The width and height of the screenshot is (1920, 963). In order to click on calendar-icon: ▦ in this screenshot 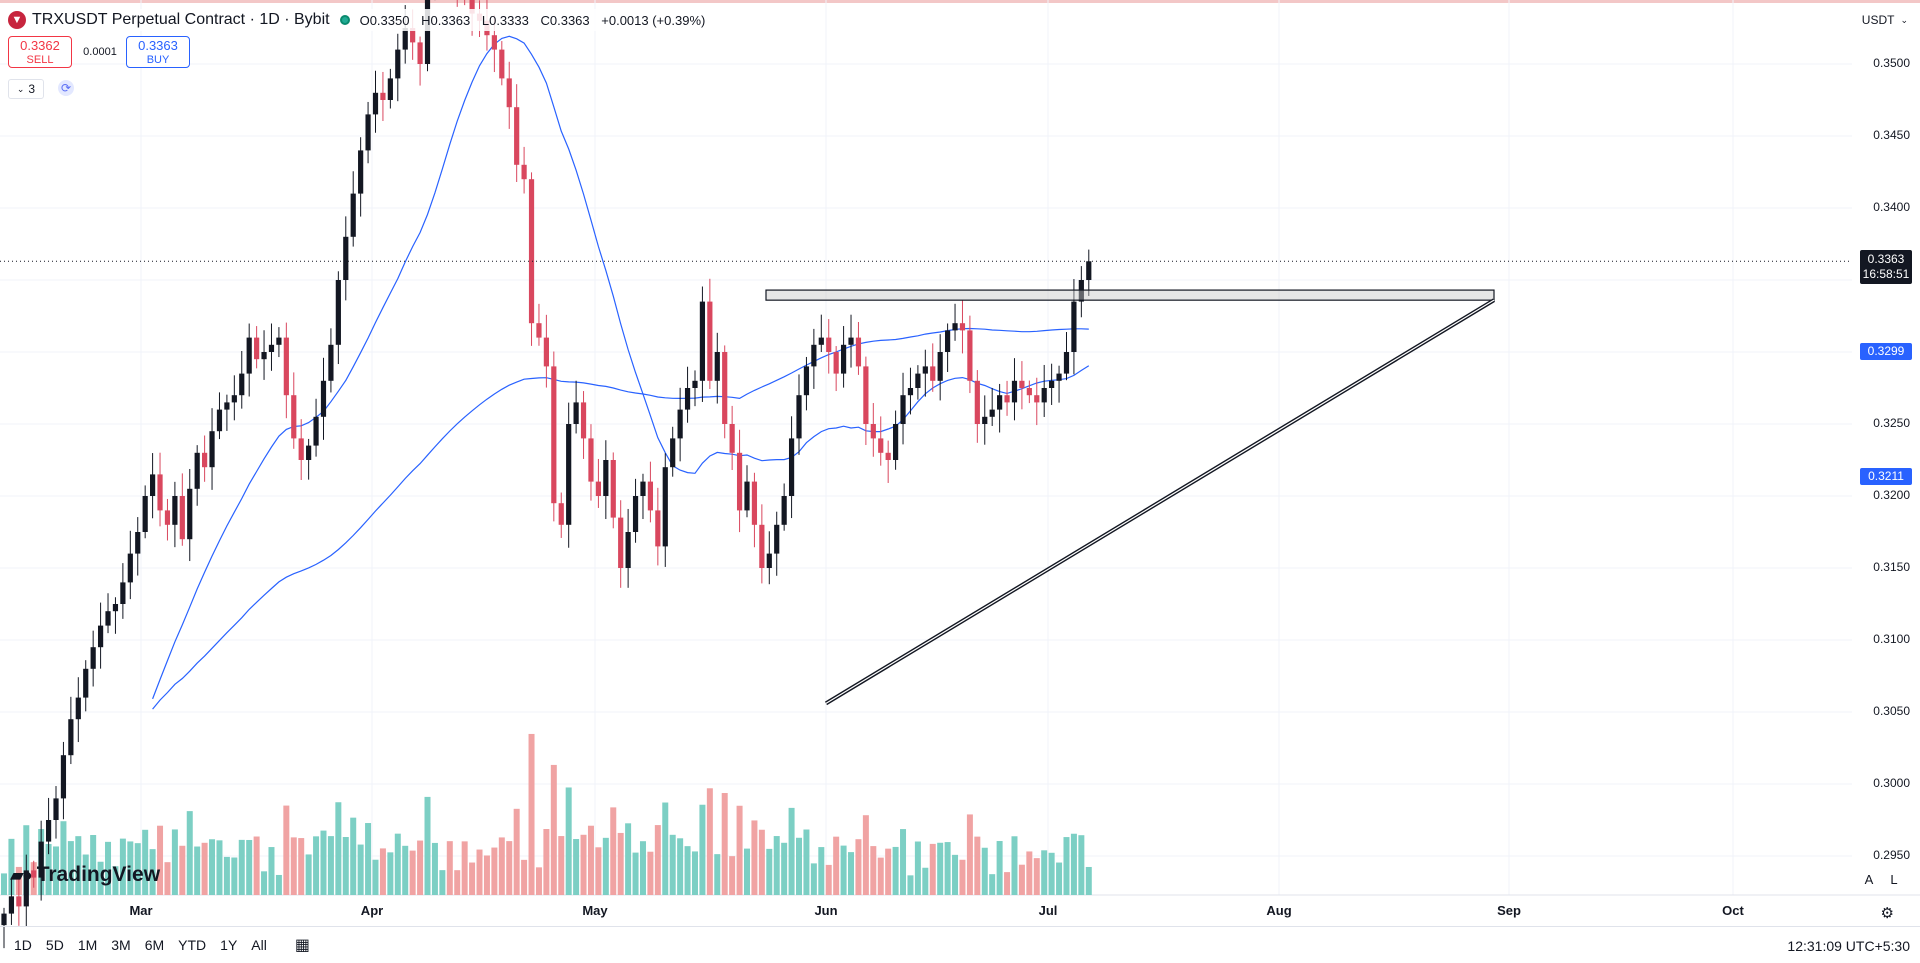, I will do `click(302, 945)`.